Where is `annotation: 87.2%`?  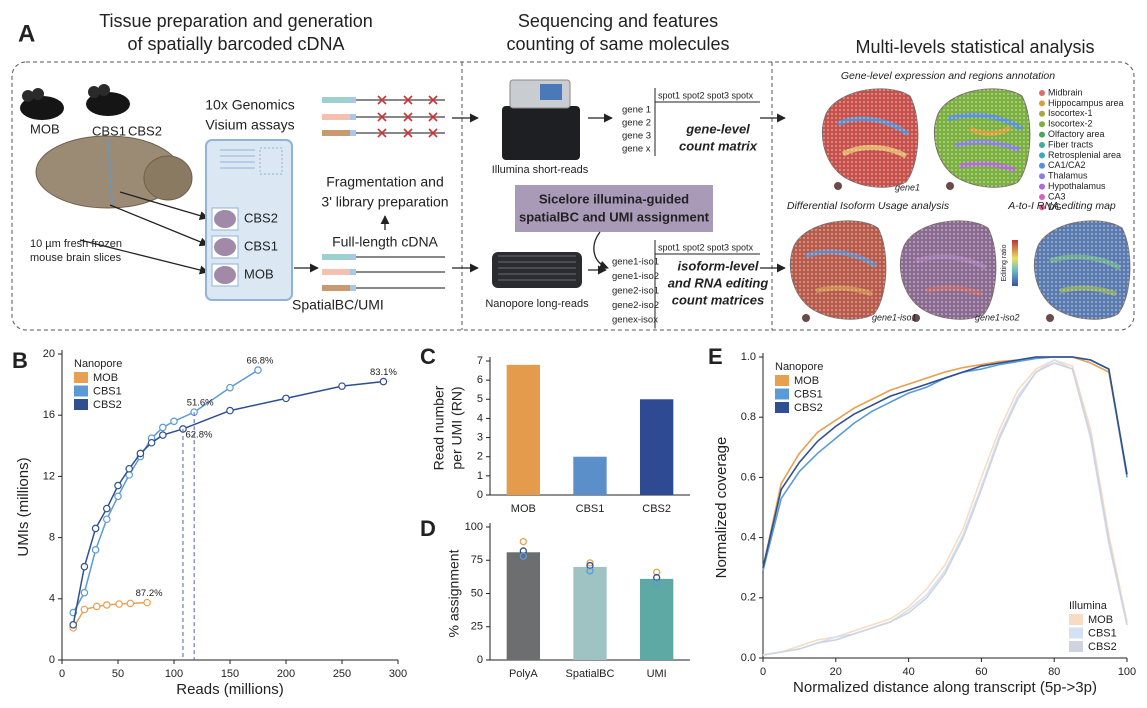
annotation: 87.2% is located at coordinates (149, 593).